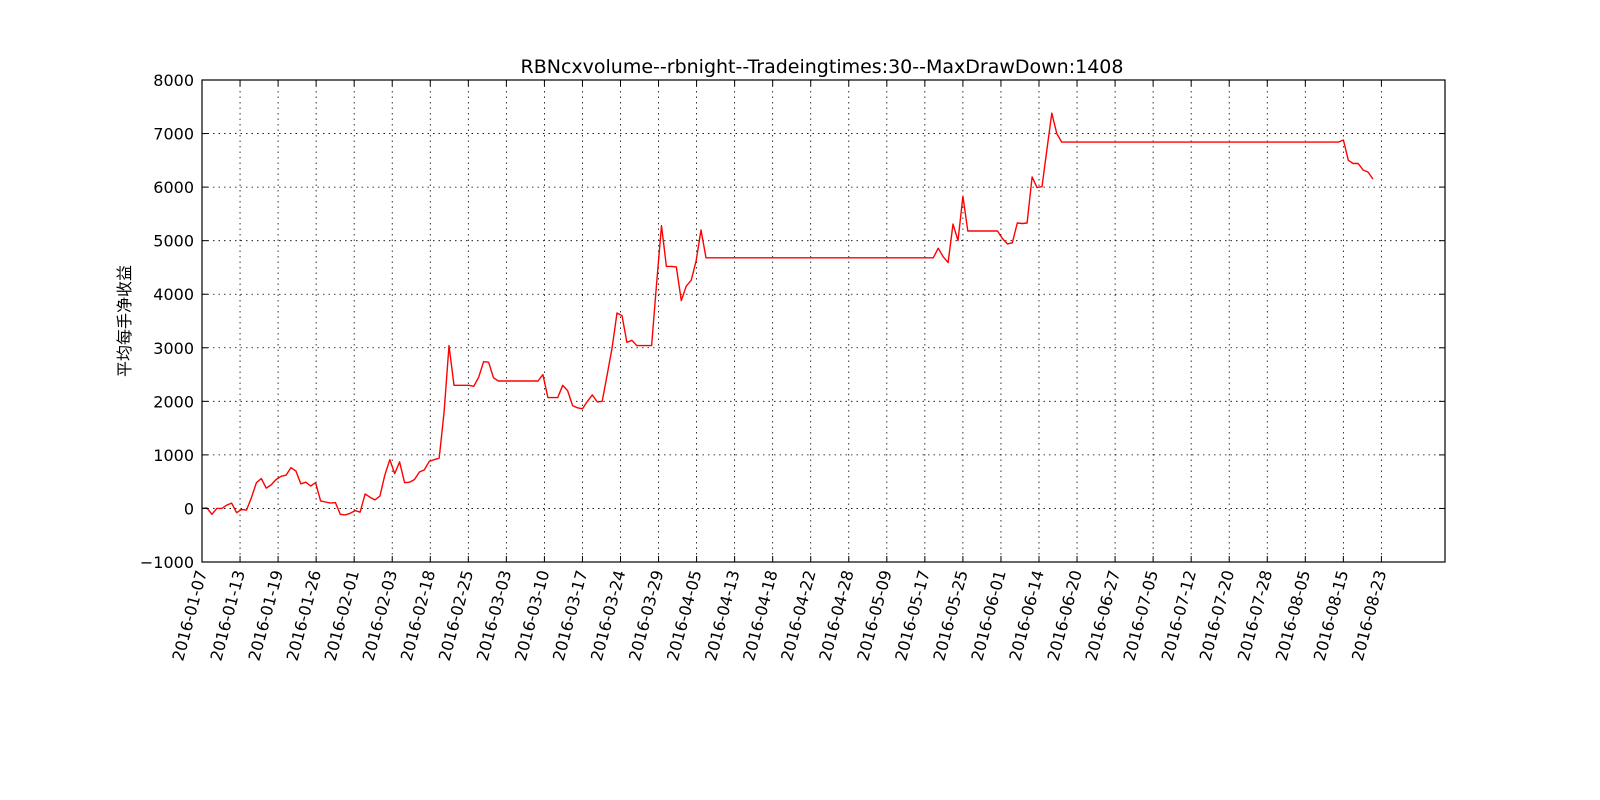 The image size is (1600, 800). Describe the element at coordinates (722, 615) in the screenshot. I see `x-tick-label: 2016-04-13` at that location.